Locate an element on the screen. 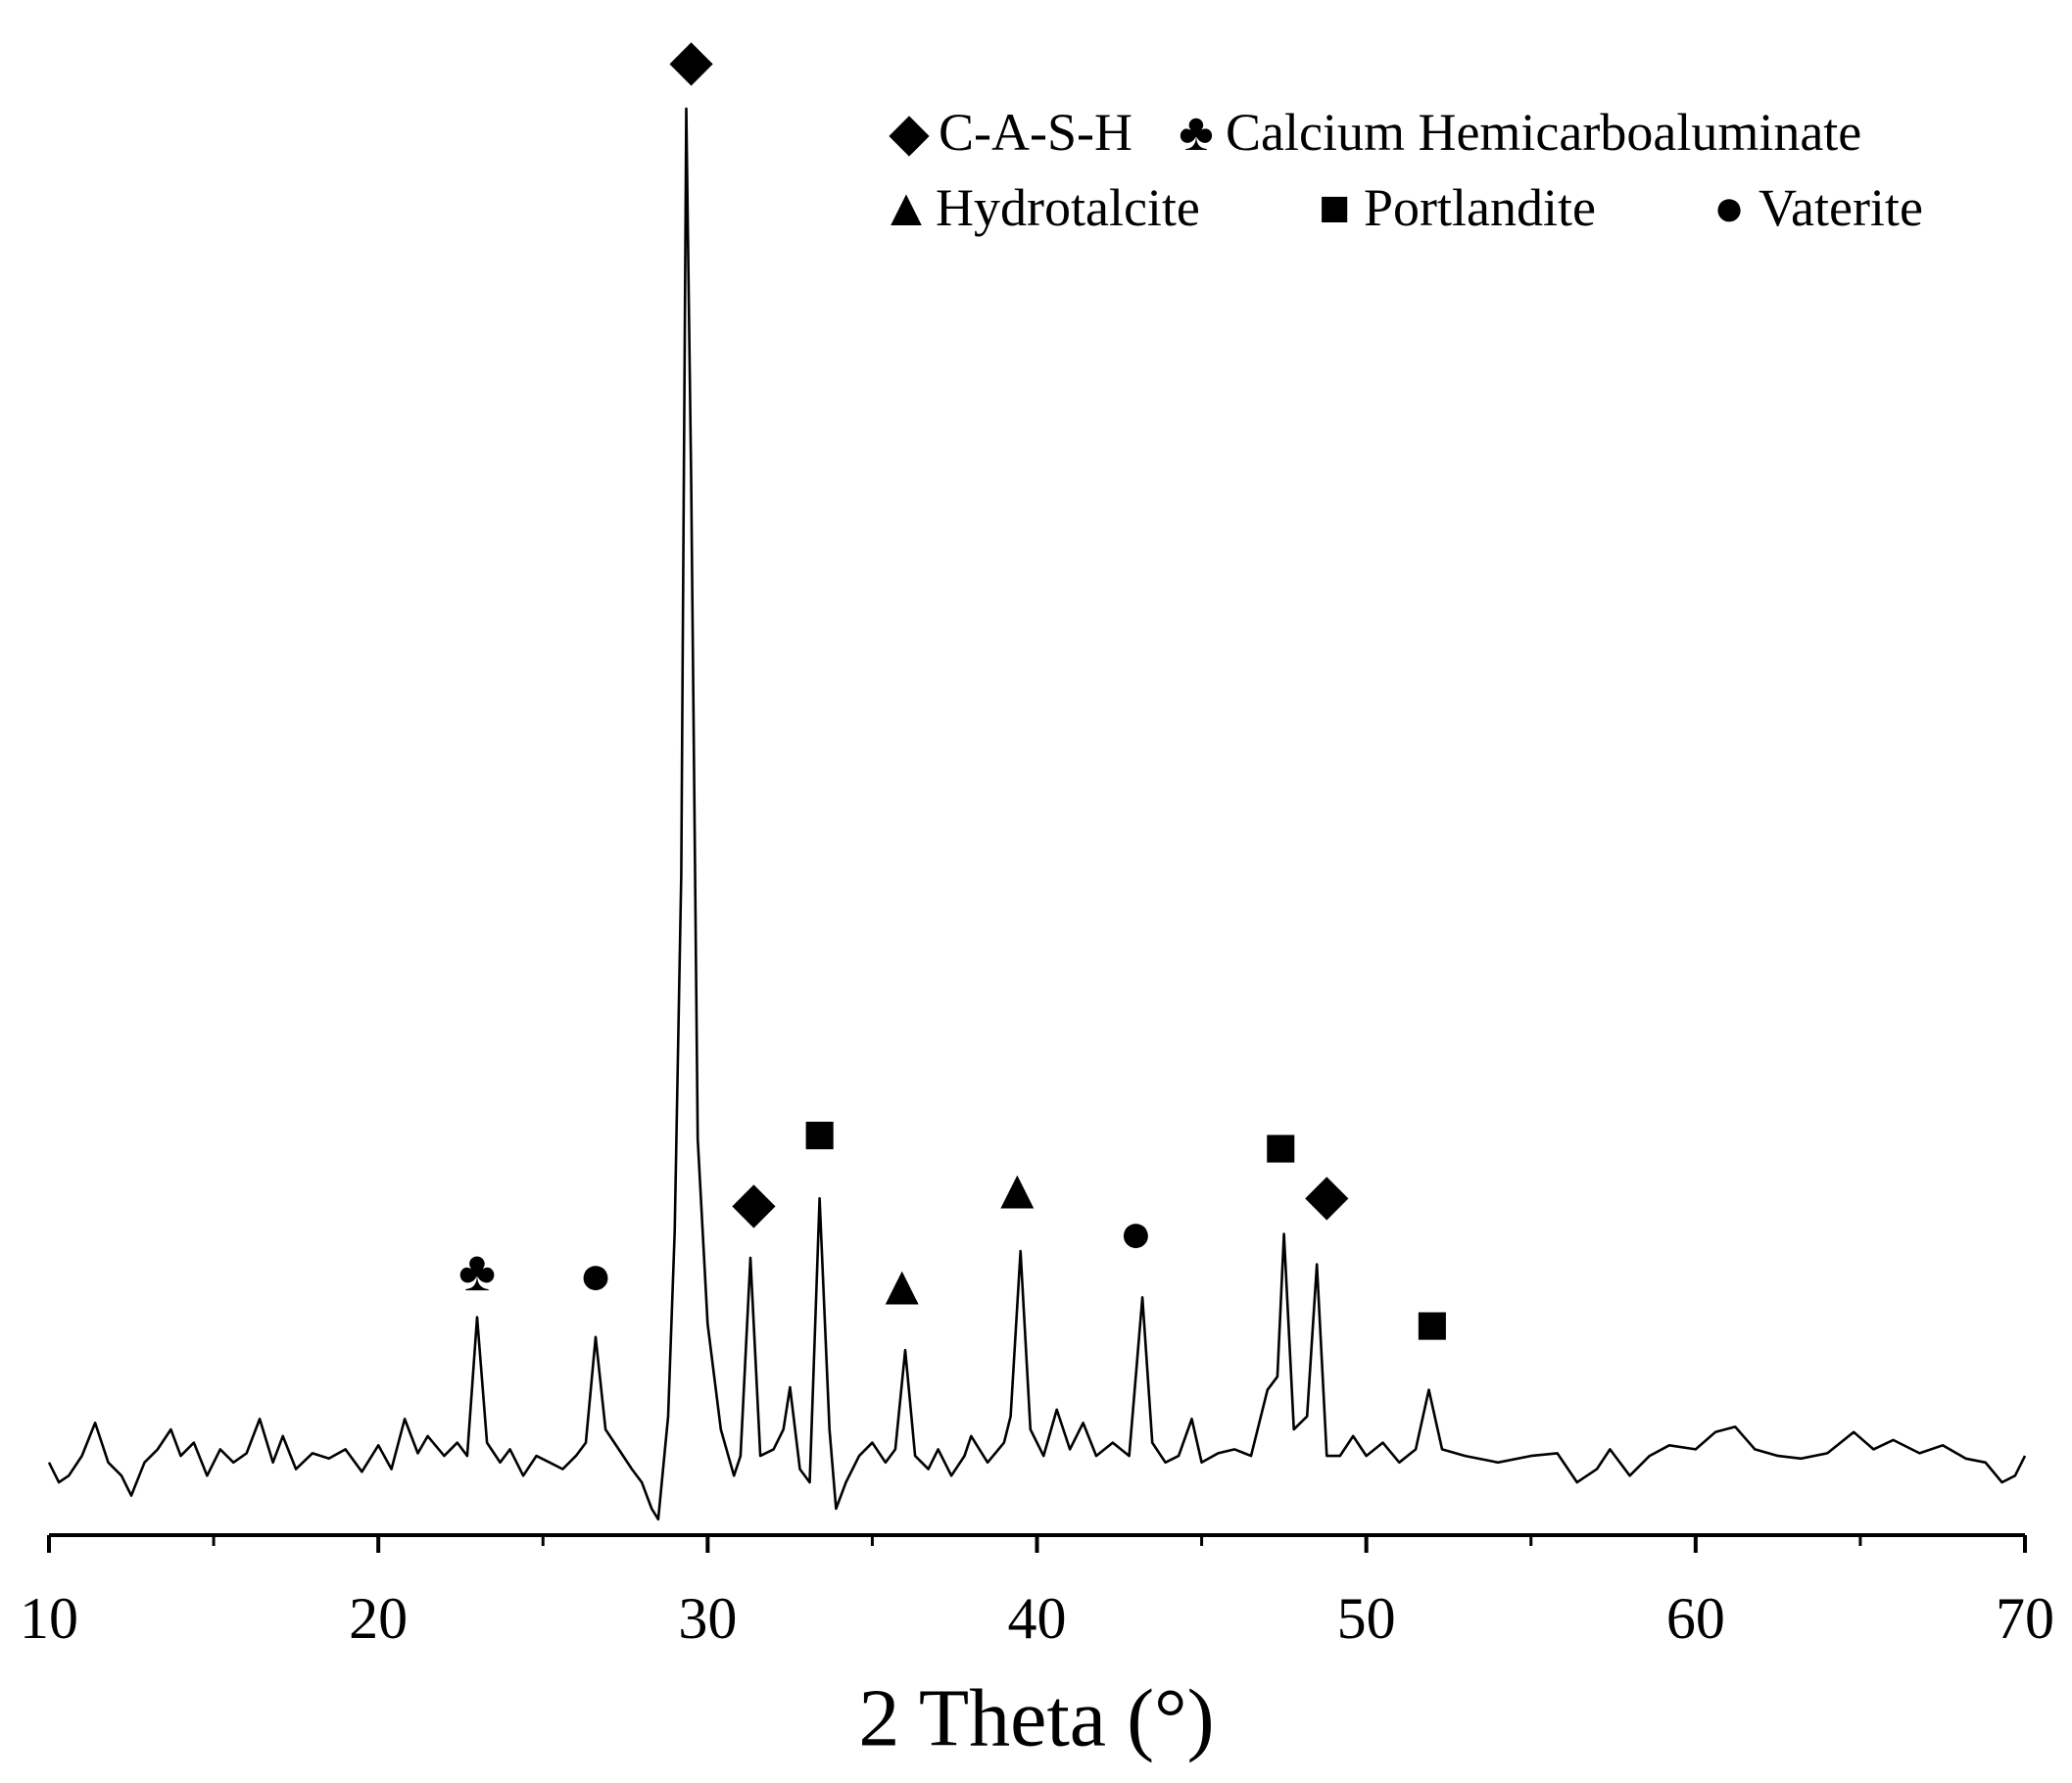 This screenshot has width=2072, height=1783. x-tick-label: 60 is located at coordinates (1695, 1618).